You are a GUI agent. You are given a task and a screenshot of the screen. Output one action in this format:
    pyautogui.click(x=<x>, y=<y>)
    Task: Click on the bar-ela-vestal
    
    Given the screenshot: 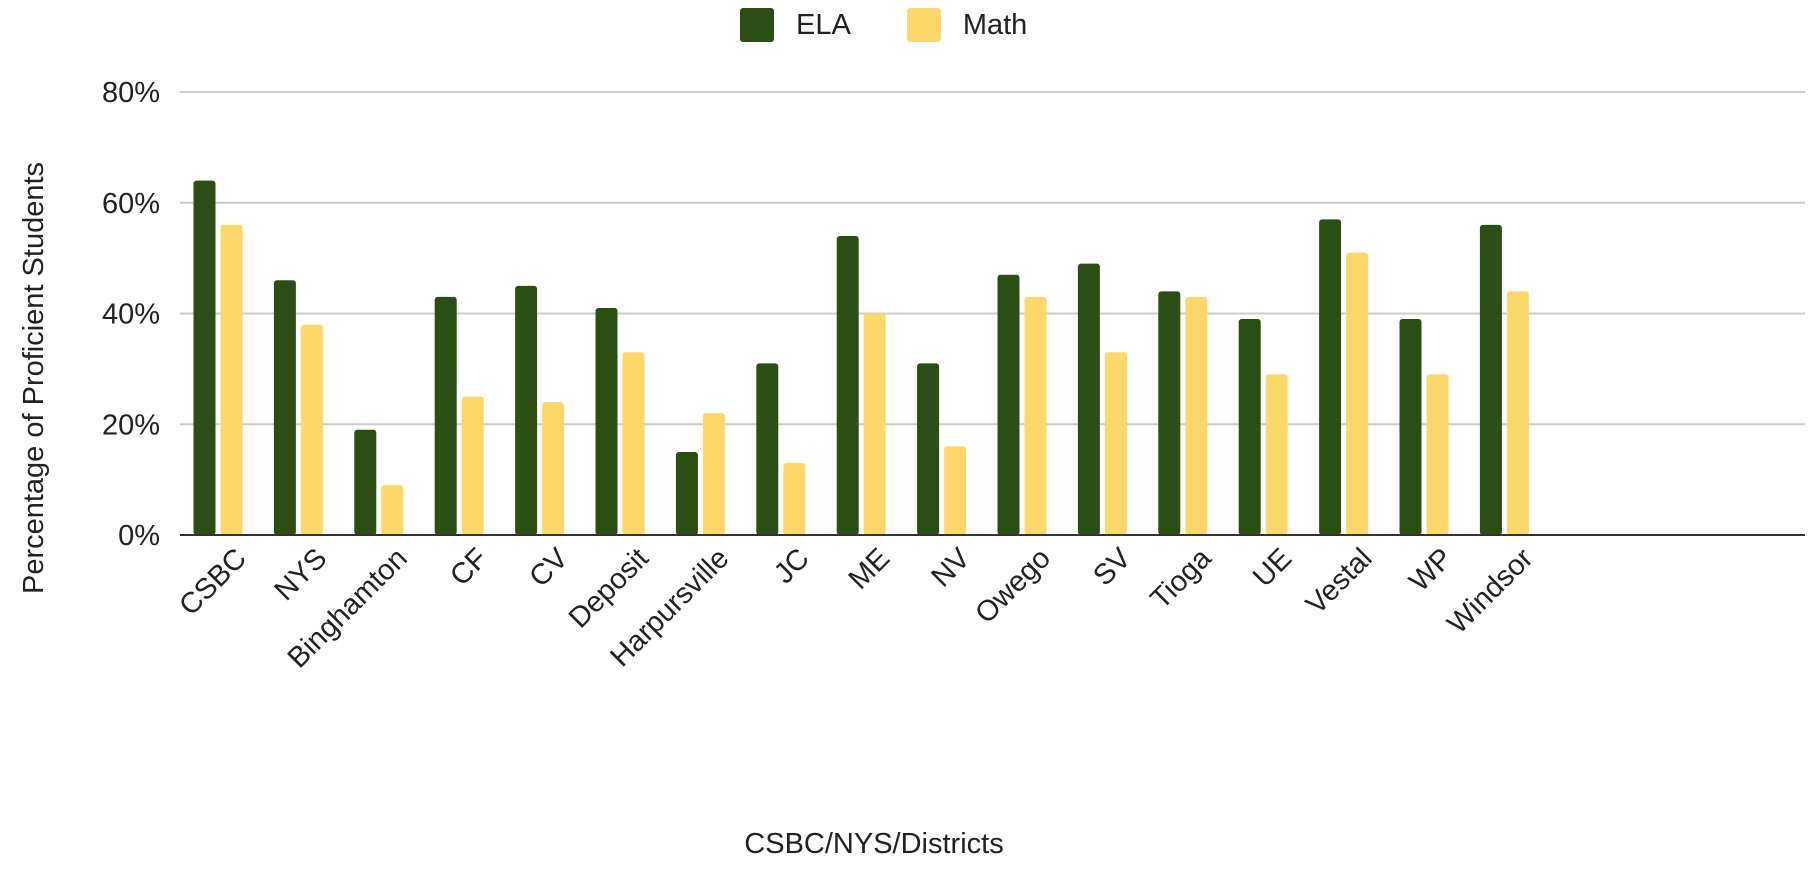 What is the action you would take?
    pyautogui.click(x=1330, y=377)
    